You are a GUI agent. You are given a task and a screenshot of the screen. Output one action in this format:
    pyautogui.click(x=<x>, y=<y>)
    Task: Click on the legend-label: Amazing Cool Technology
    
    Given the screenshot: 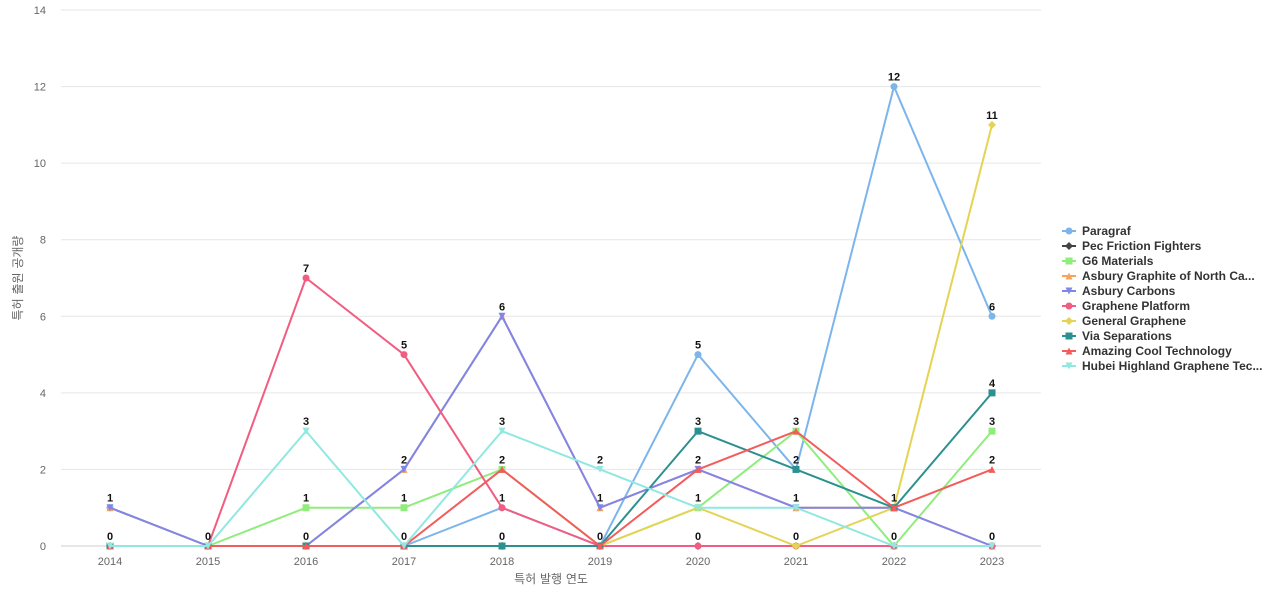 What is the action you would take?
    pyautogui.click(x=1157, y=351)
    